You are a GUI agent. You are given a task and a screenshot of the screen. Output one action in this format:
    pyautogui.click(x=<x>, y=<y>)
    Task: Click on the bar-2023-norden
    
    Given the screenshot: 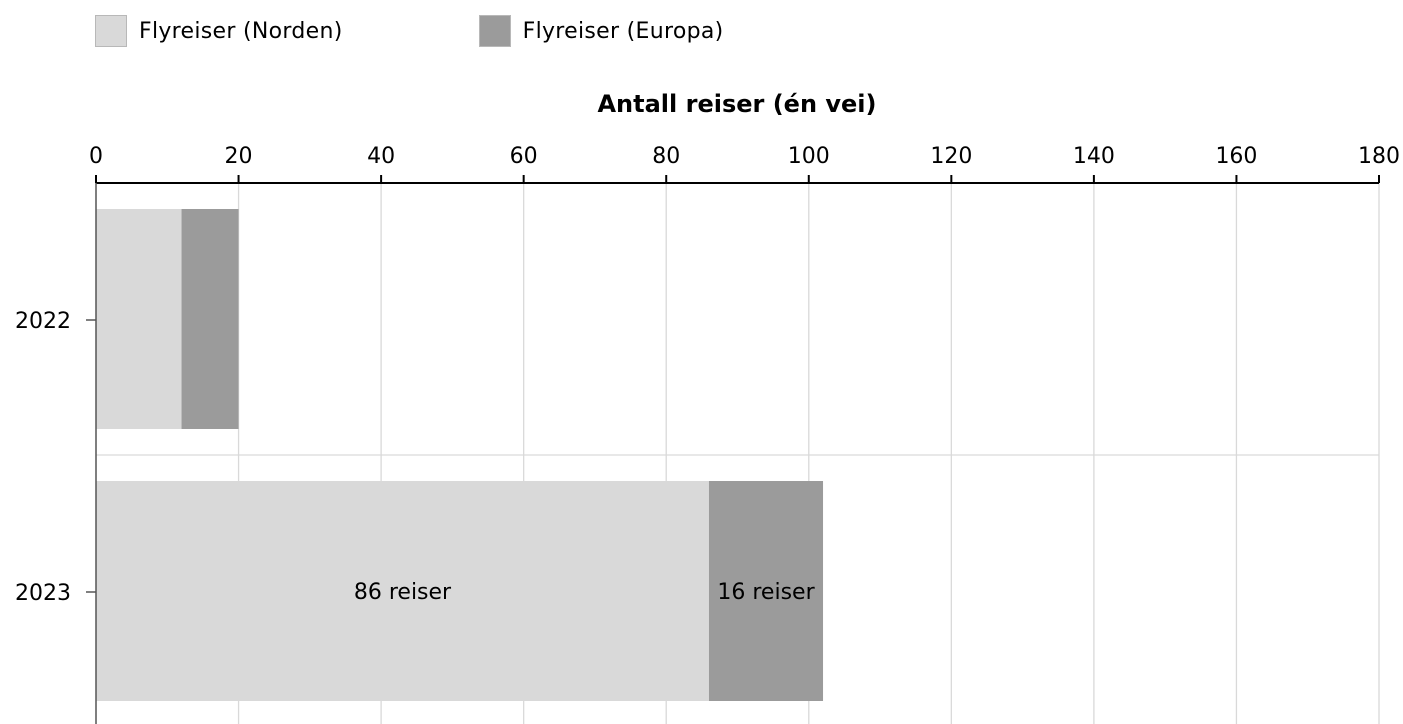 What is the action you would take?
    pyautogui.click(x=402, y=591)
    